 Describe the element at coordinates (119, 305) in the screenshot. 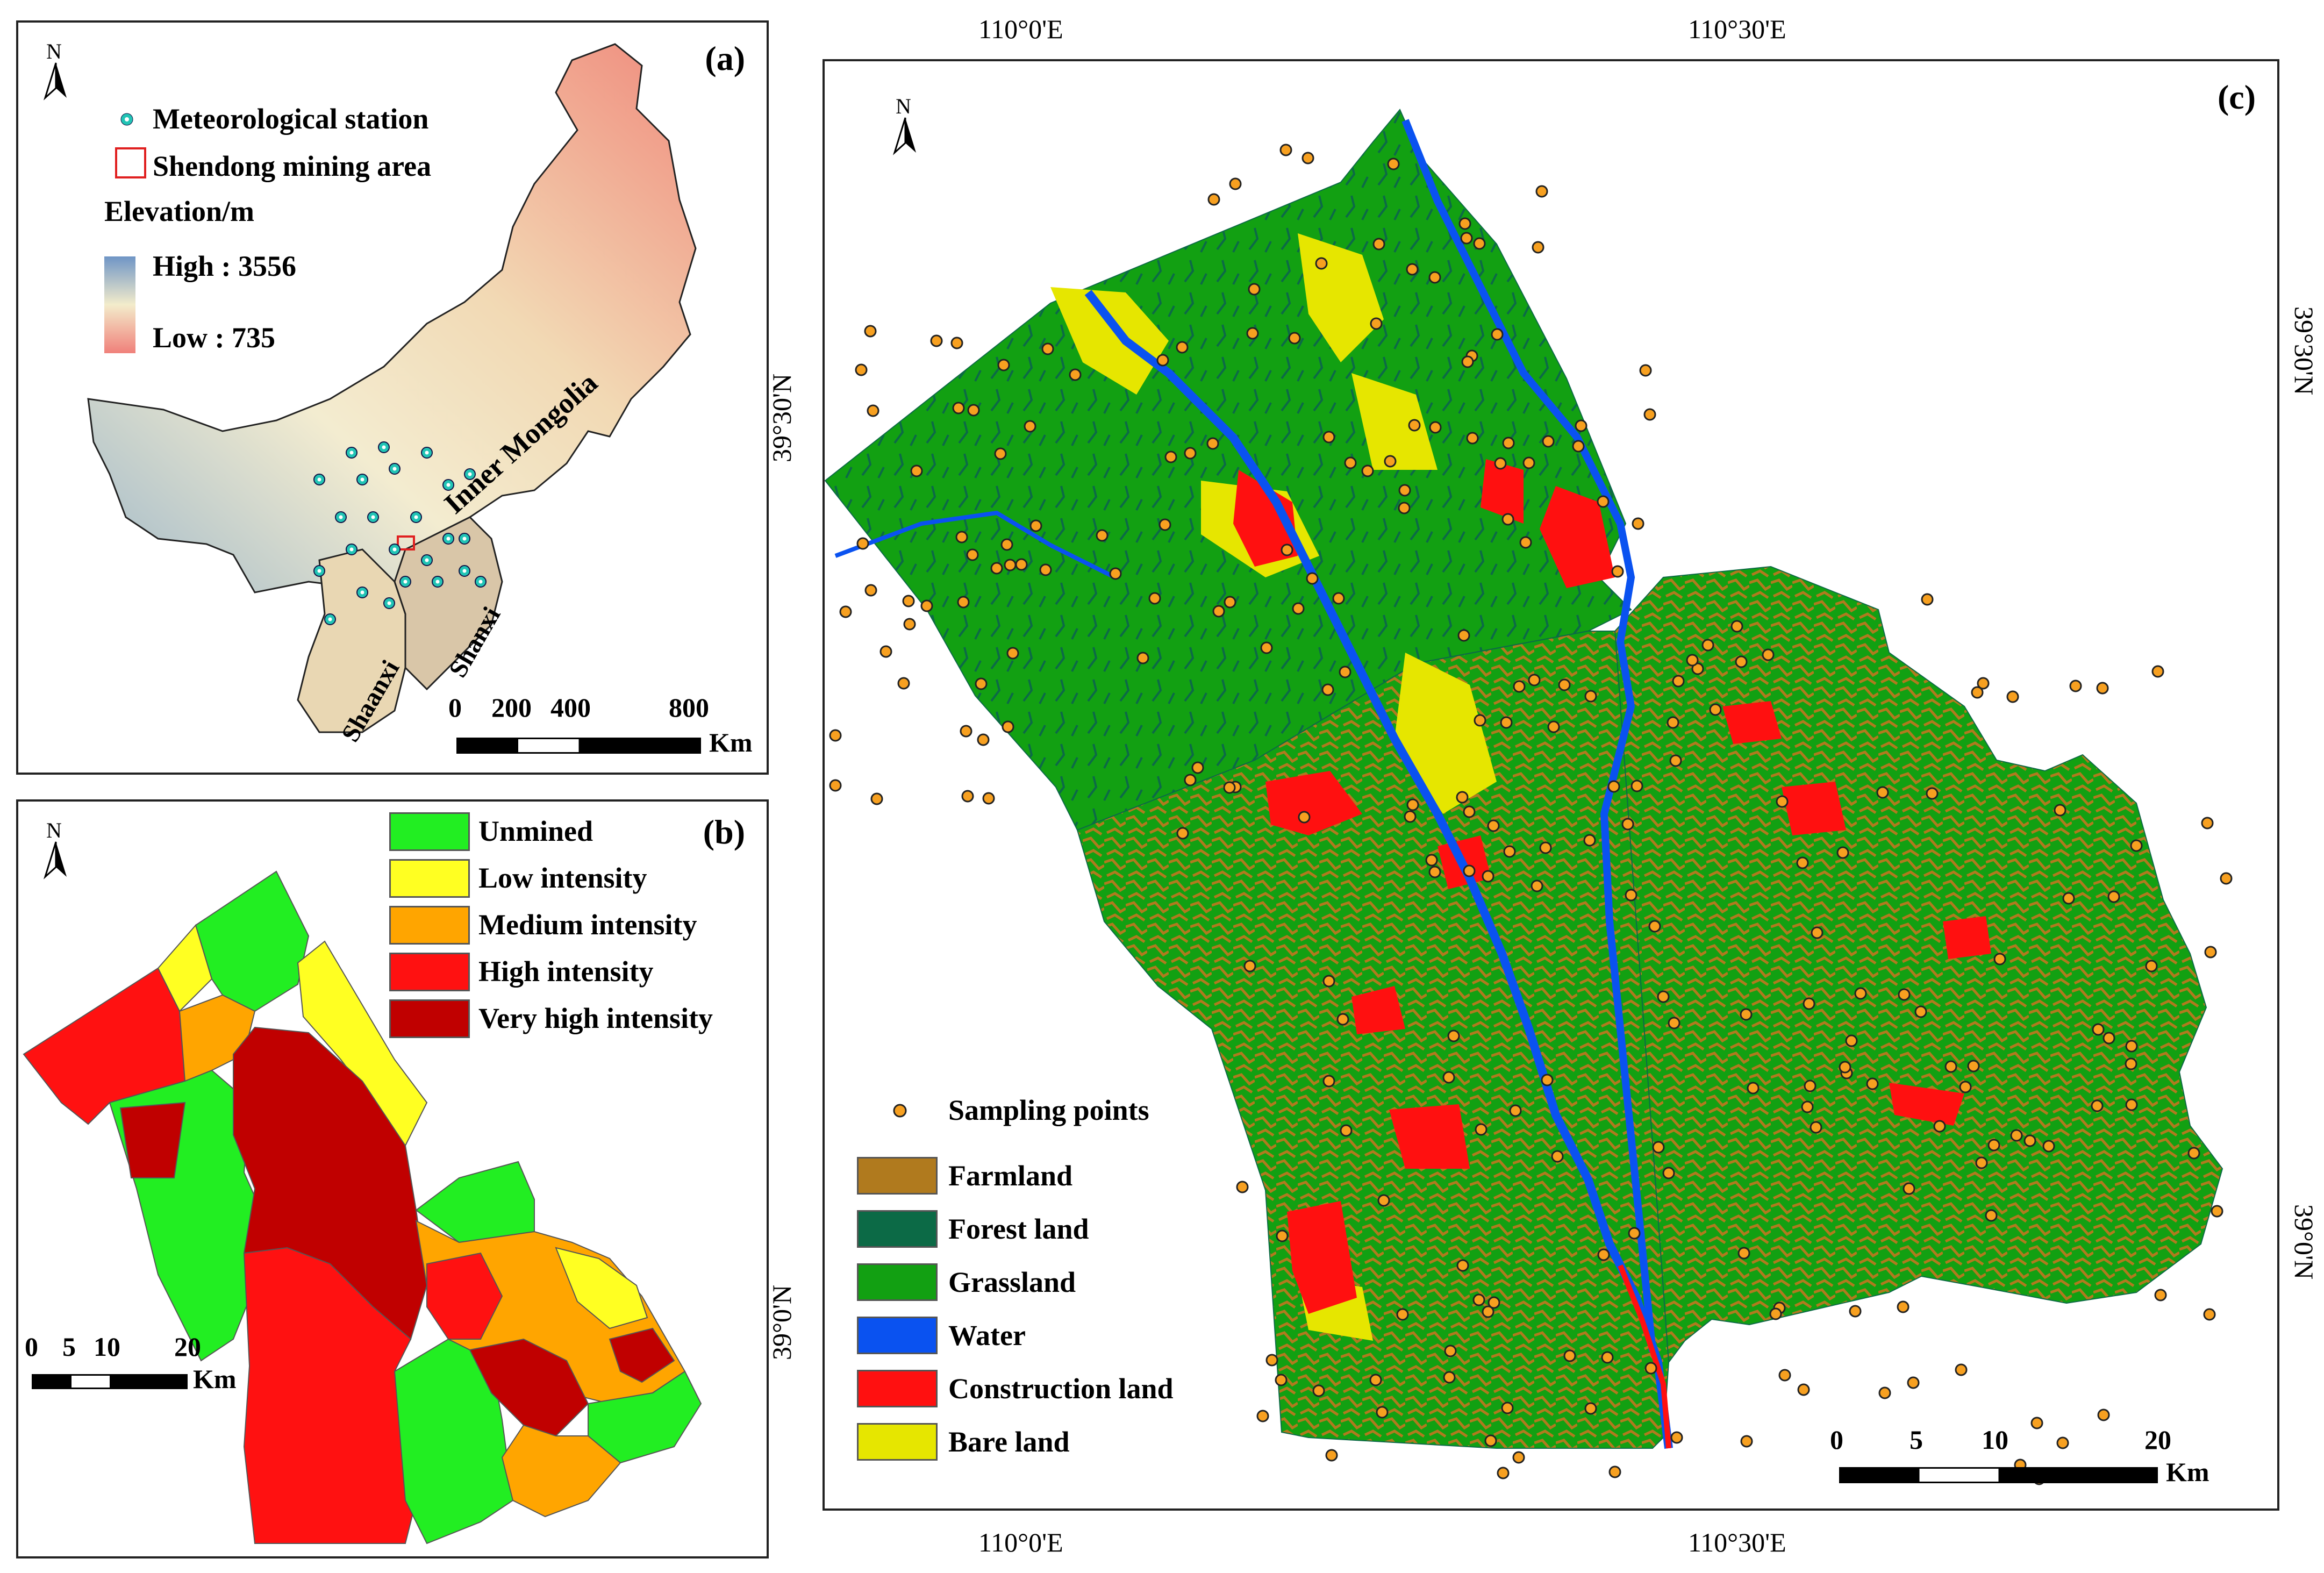

I see `elevation-ramp` at that location.